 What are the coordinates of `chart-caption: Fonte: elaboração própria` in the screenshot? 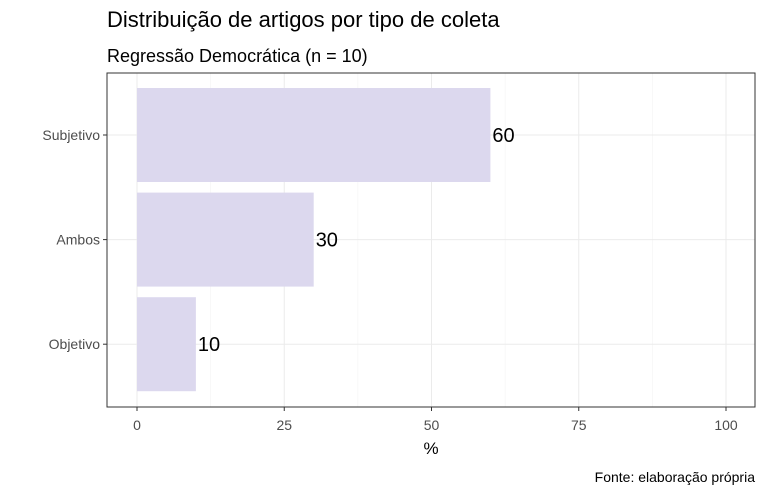 It's located at (675, 477).